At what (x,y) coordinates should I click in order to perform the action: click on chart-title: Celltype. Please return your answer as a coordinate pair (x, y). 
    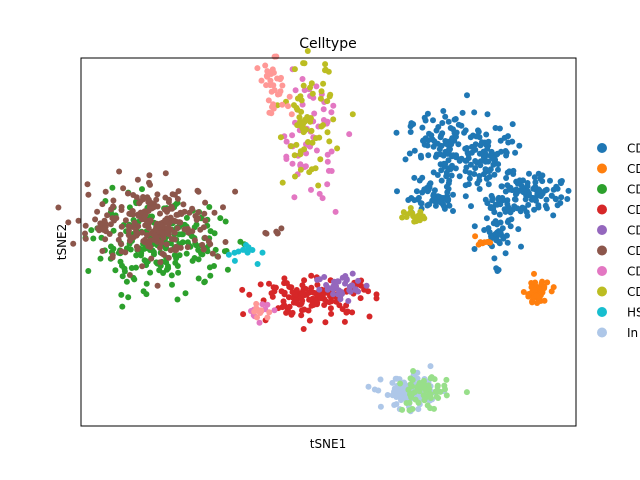
    Looking at the image, I should click on (327, 44).